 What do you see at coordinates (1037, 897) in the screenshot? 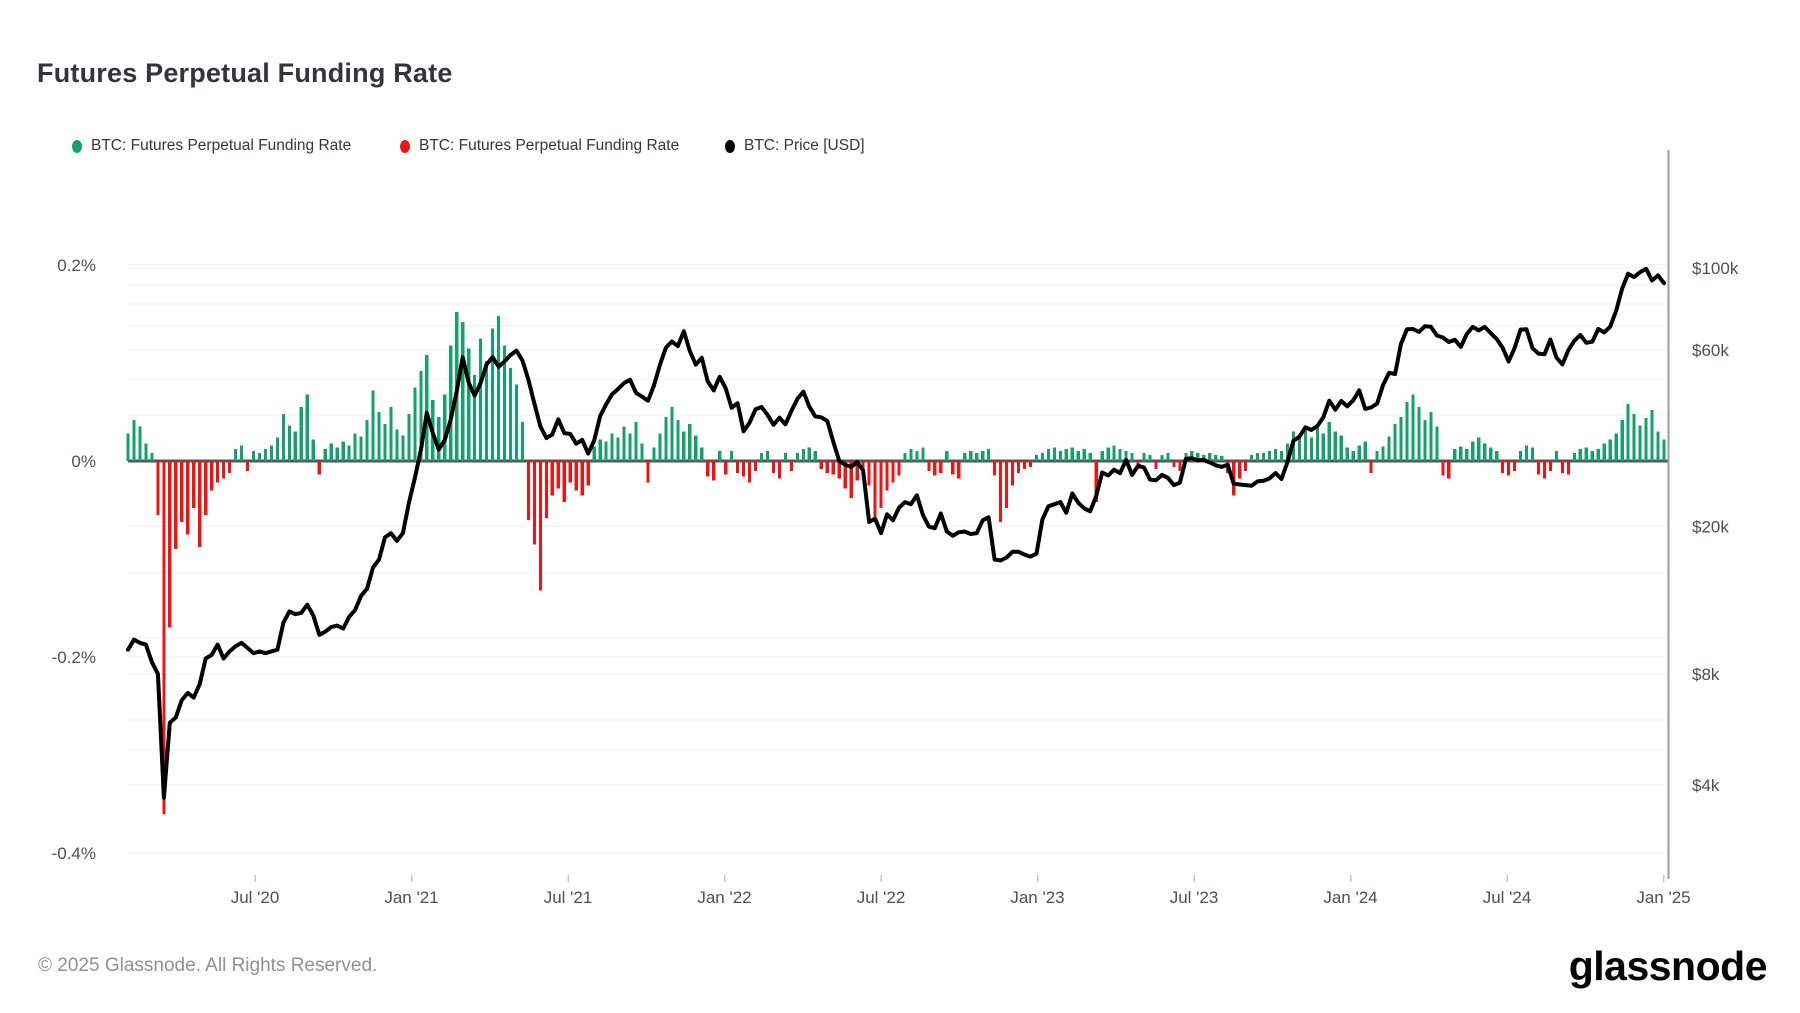
I see `x-axis-tick-label: Jan '23` at bounding box center [1037, 897].